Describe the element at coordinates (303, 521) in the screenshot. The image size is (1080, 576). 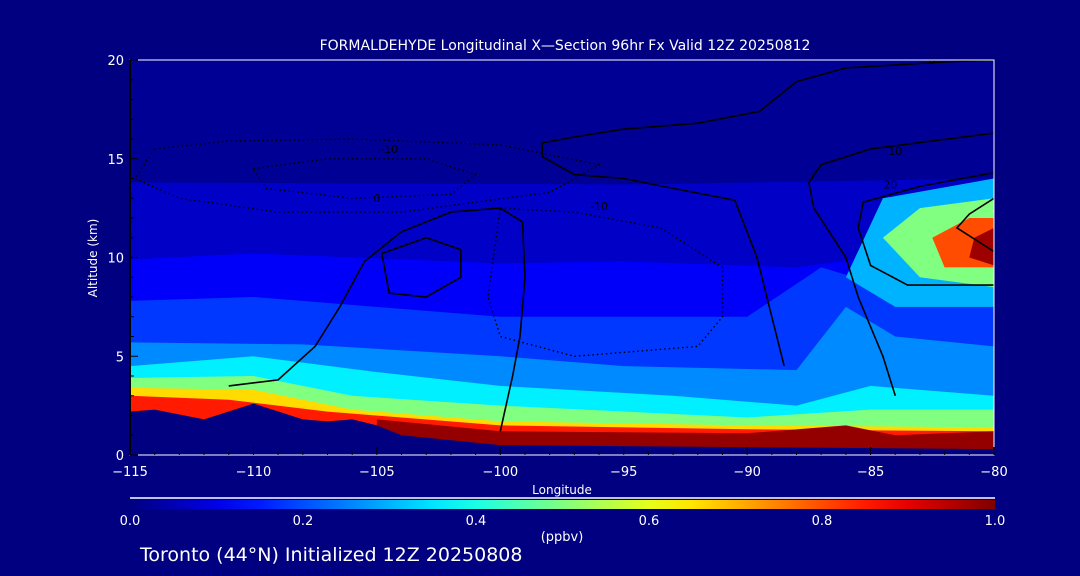
I see `colorbar-tick-label: 0.2` at that location.